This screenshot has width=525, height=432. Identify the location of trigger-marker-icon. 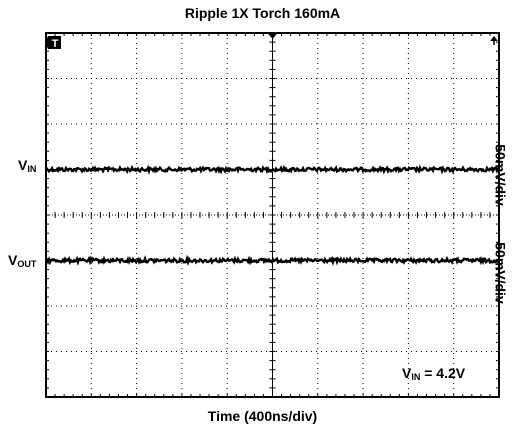
(53, 42).